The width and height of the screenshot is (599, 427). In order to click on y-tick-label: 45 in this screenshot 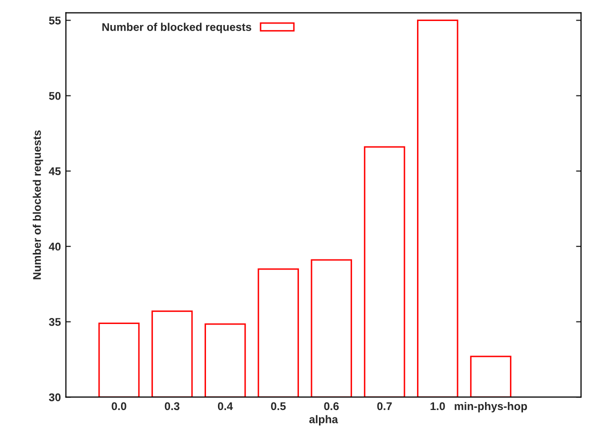, I will do `click(54, 171)`.